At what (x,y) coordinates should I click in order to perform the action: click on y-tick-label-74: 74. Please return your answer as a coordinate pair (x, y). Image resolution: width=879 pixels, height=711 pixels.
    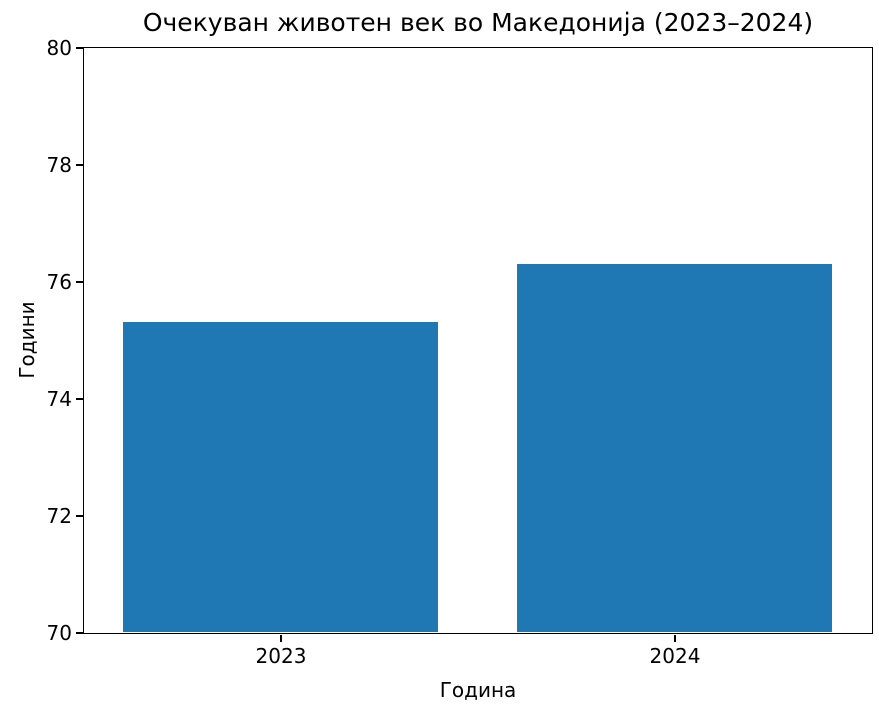
    Looking at the image, I should click on (59, 398).